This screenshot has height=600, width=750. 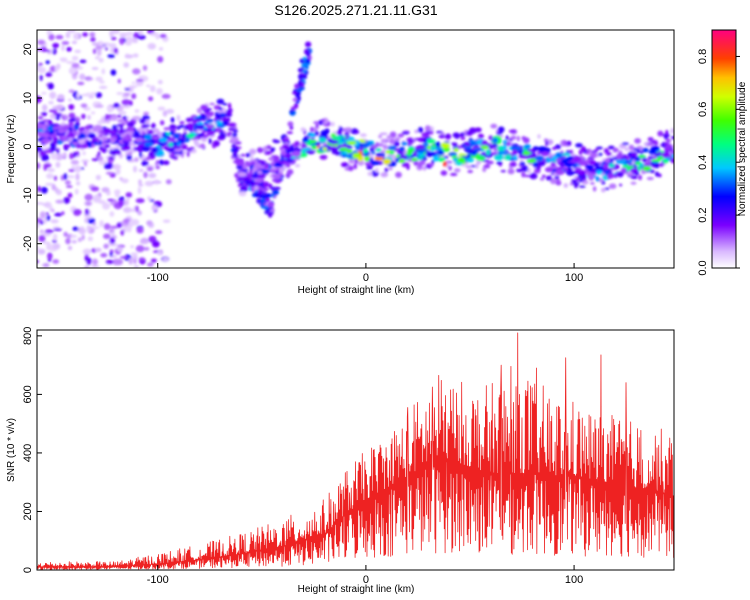 What do you see at coordinates (355, 10) in the screenshot?
I see `figure-title: S126.2025.271.21.11.G31` at bounding box center [355, 10].